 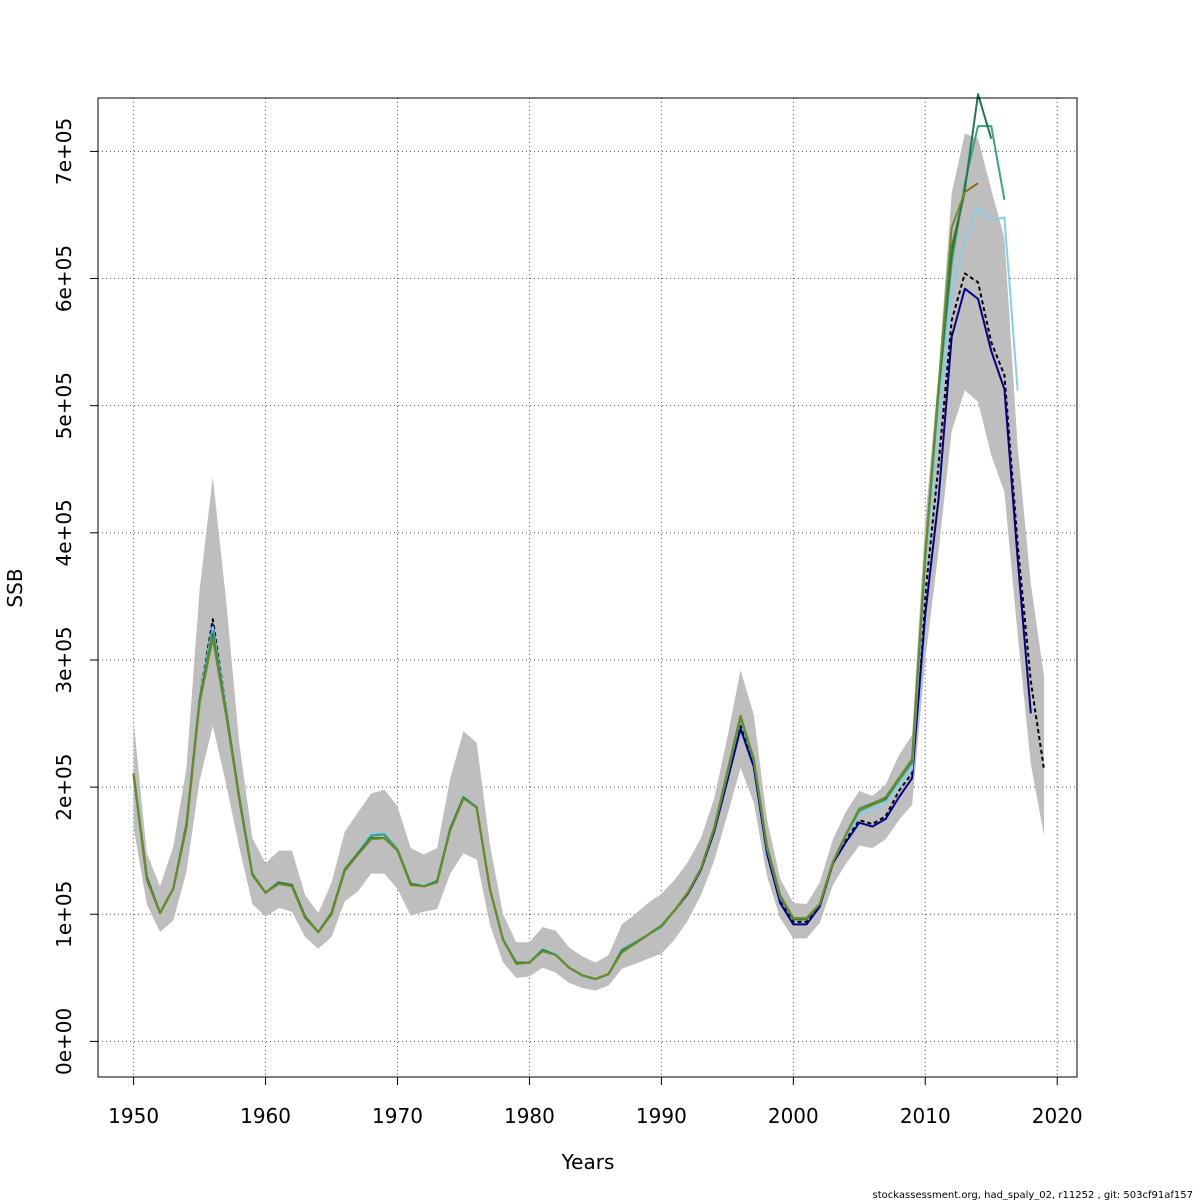 What do you see at coordinates (64, 659) in the screenshot?
I see `y-tick-label: 3e+05` at bounding box center [64, 659].